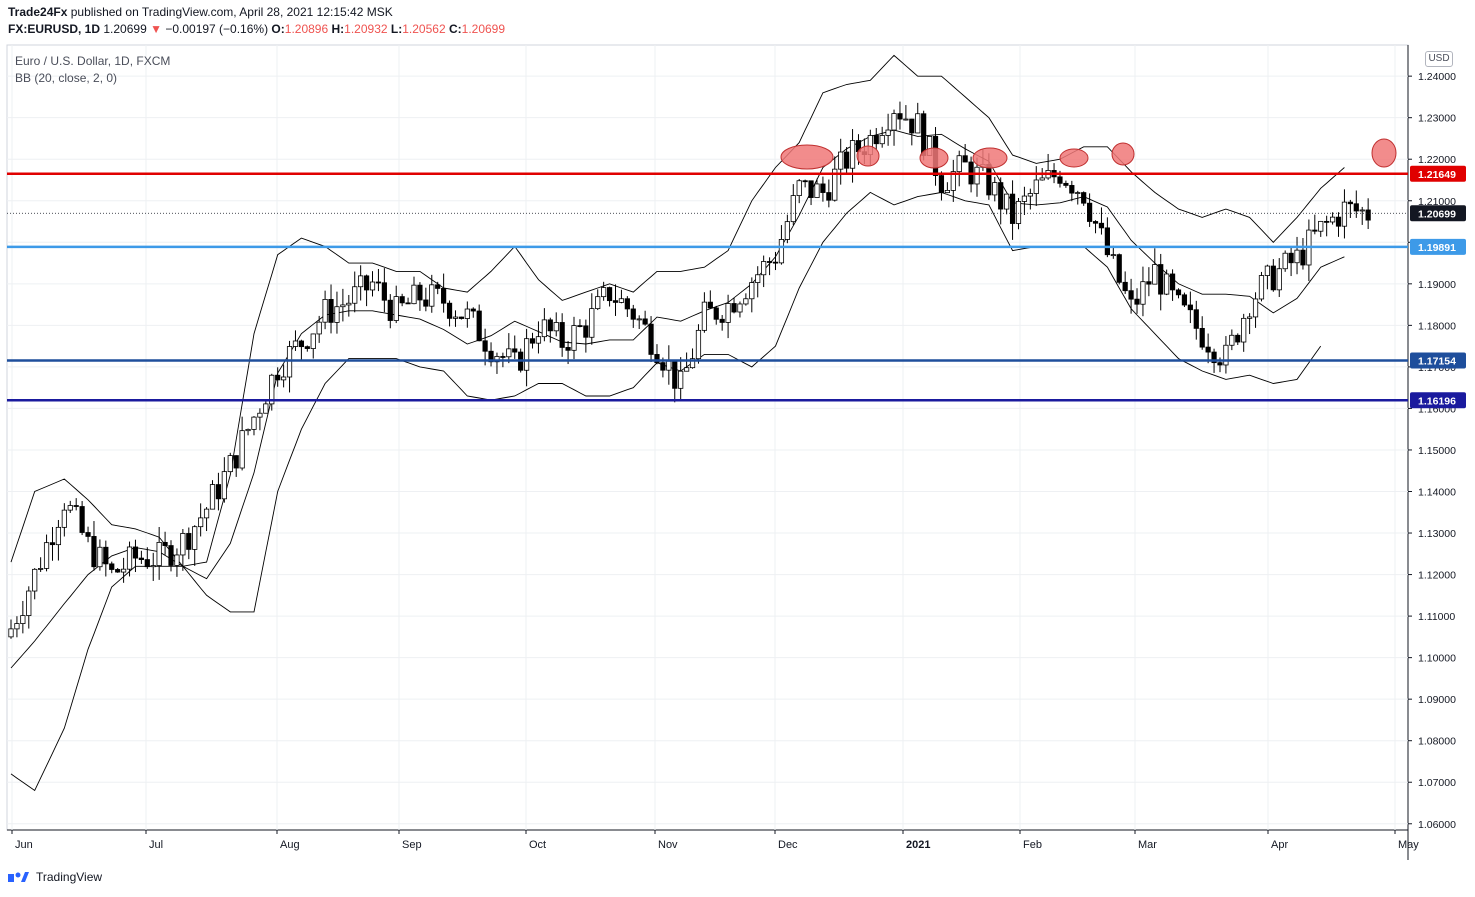  I want to click on currency-badge: USD, so click(1439, 59).